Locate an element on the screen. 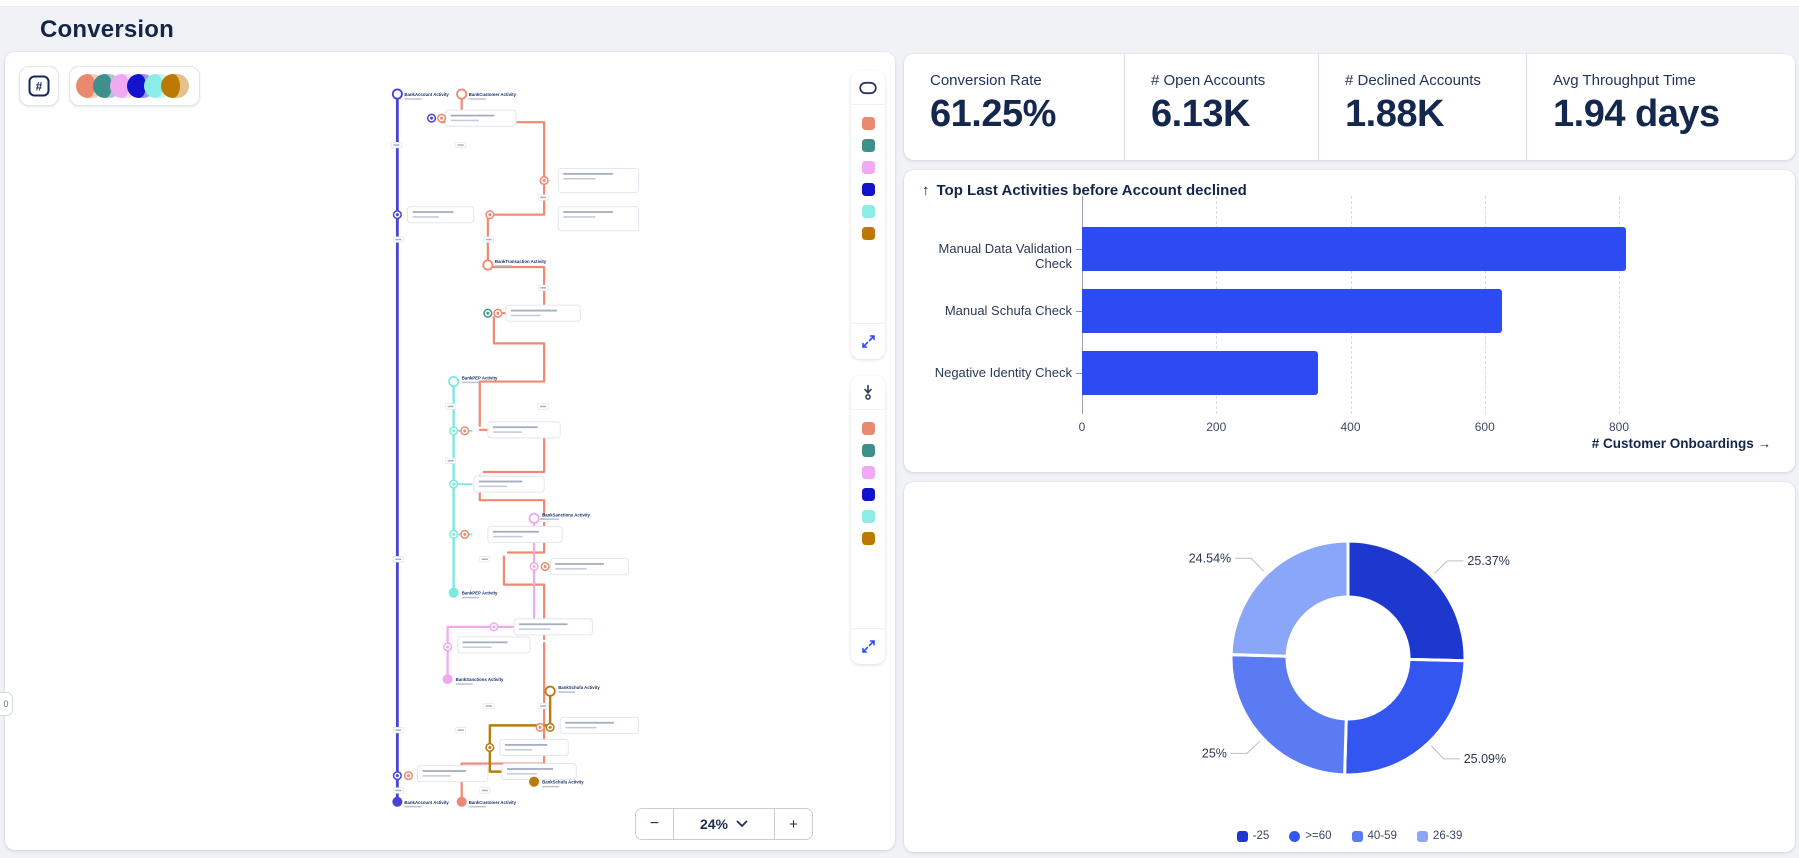  zoom-control: − 24% + is located at coordinates (724, 824).